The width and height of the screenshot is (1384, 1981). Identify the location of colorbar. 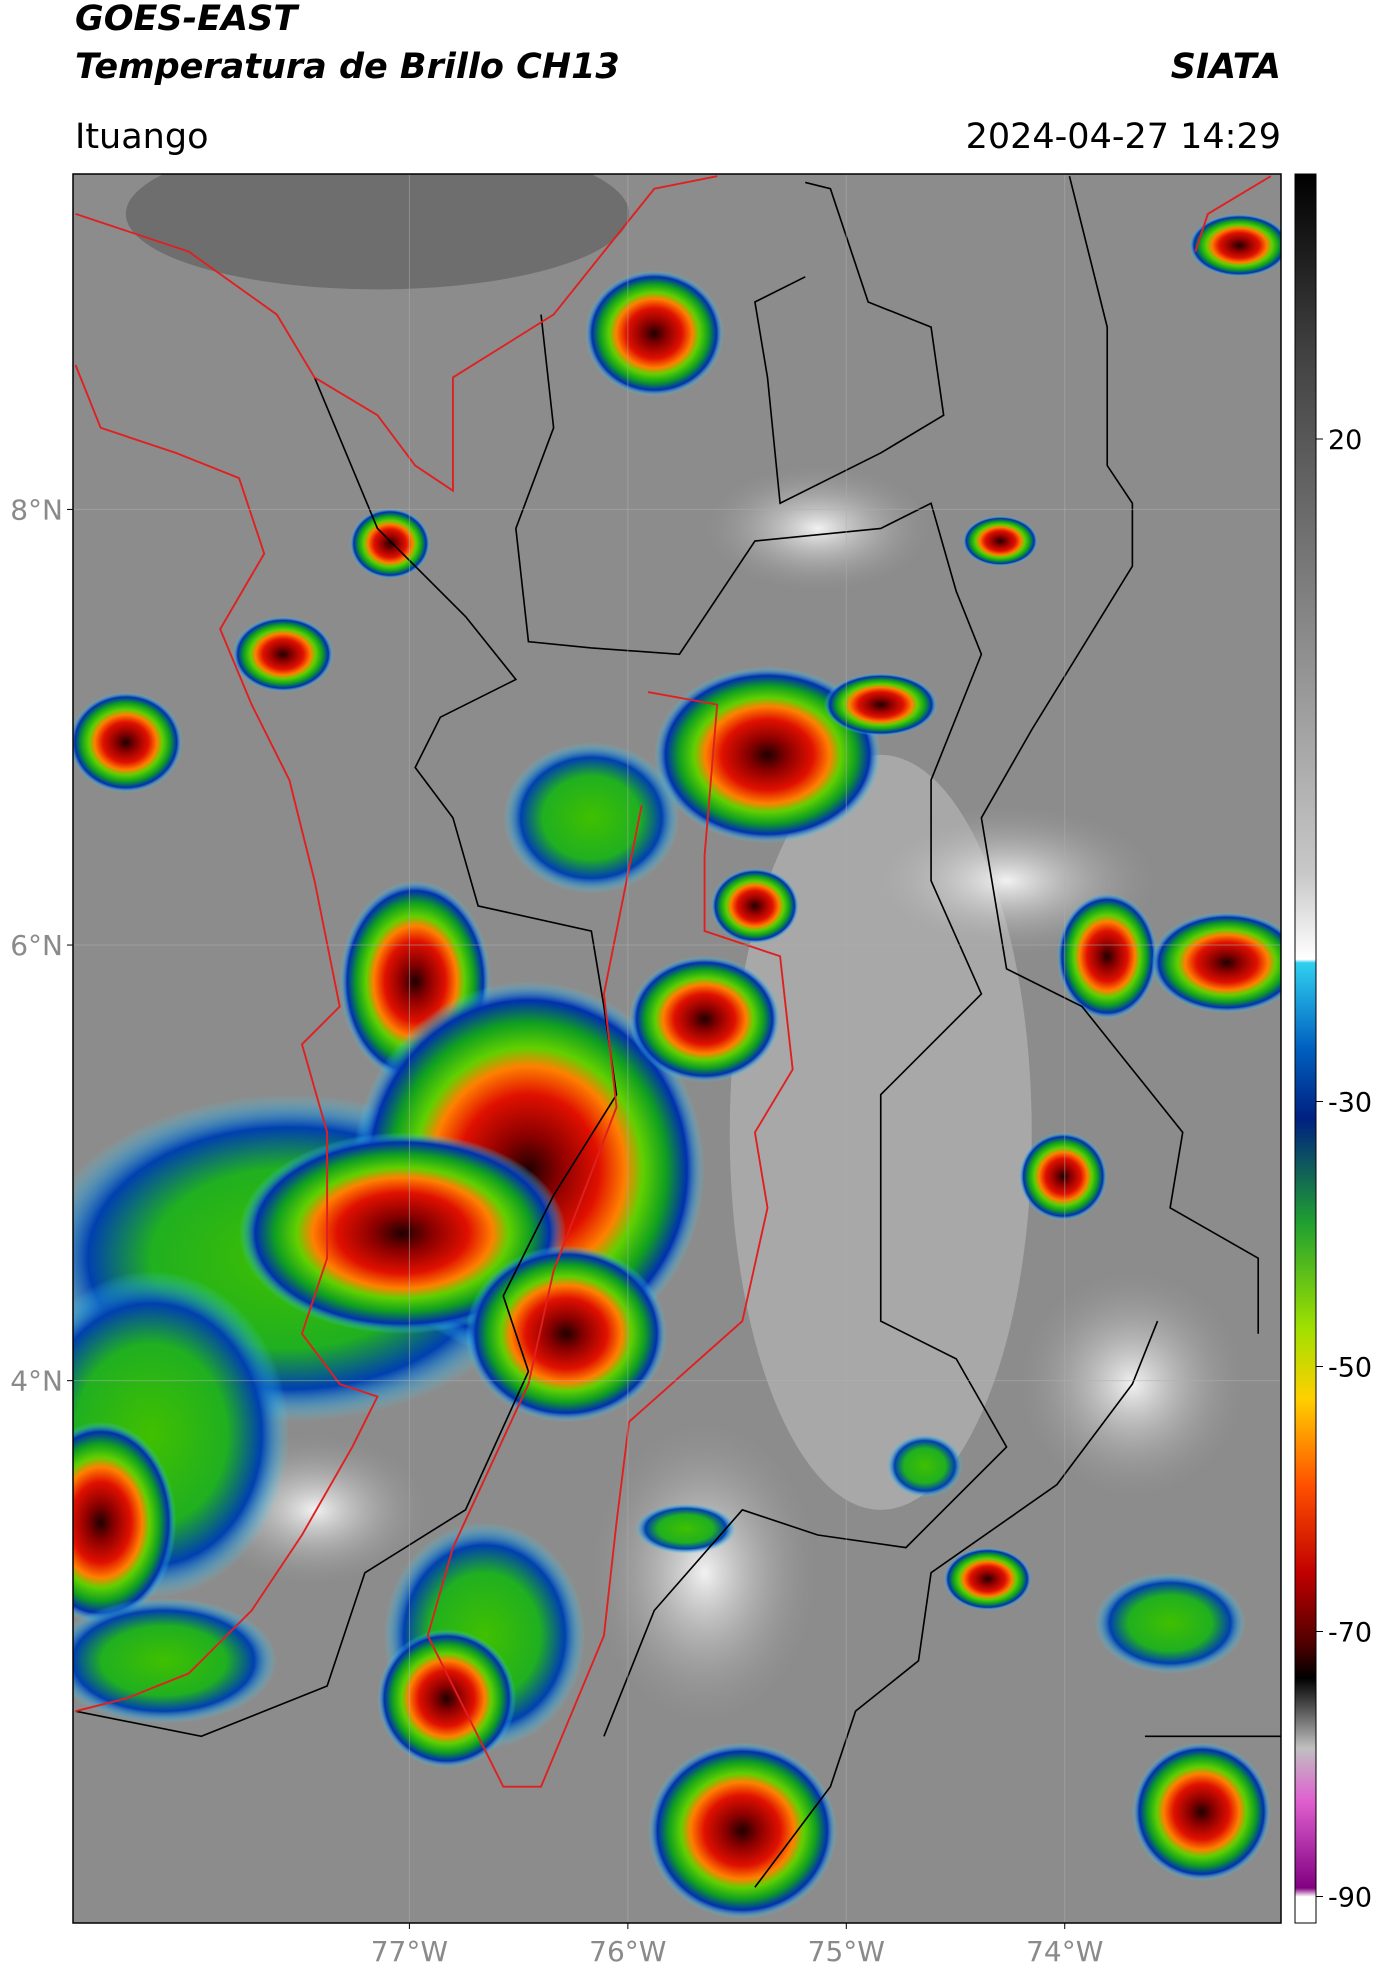
(1305, 1048).